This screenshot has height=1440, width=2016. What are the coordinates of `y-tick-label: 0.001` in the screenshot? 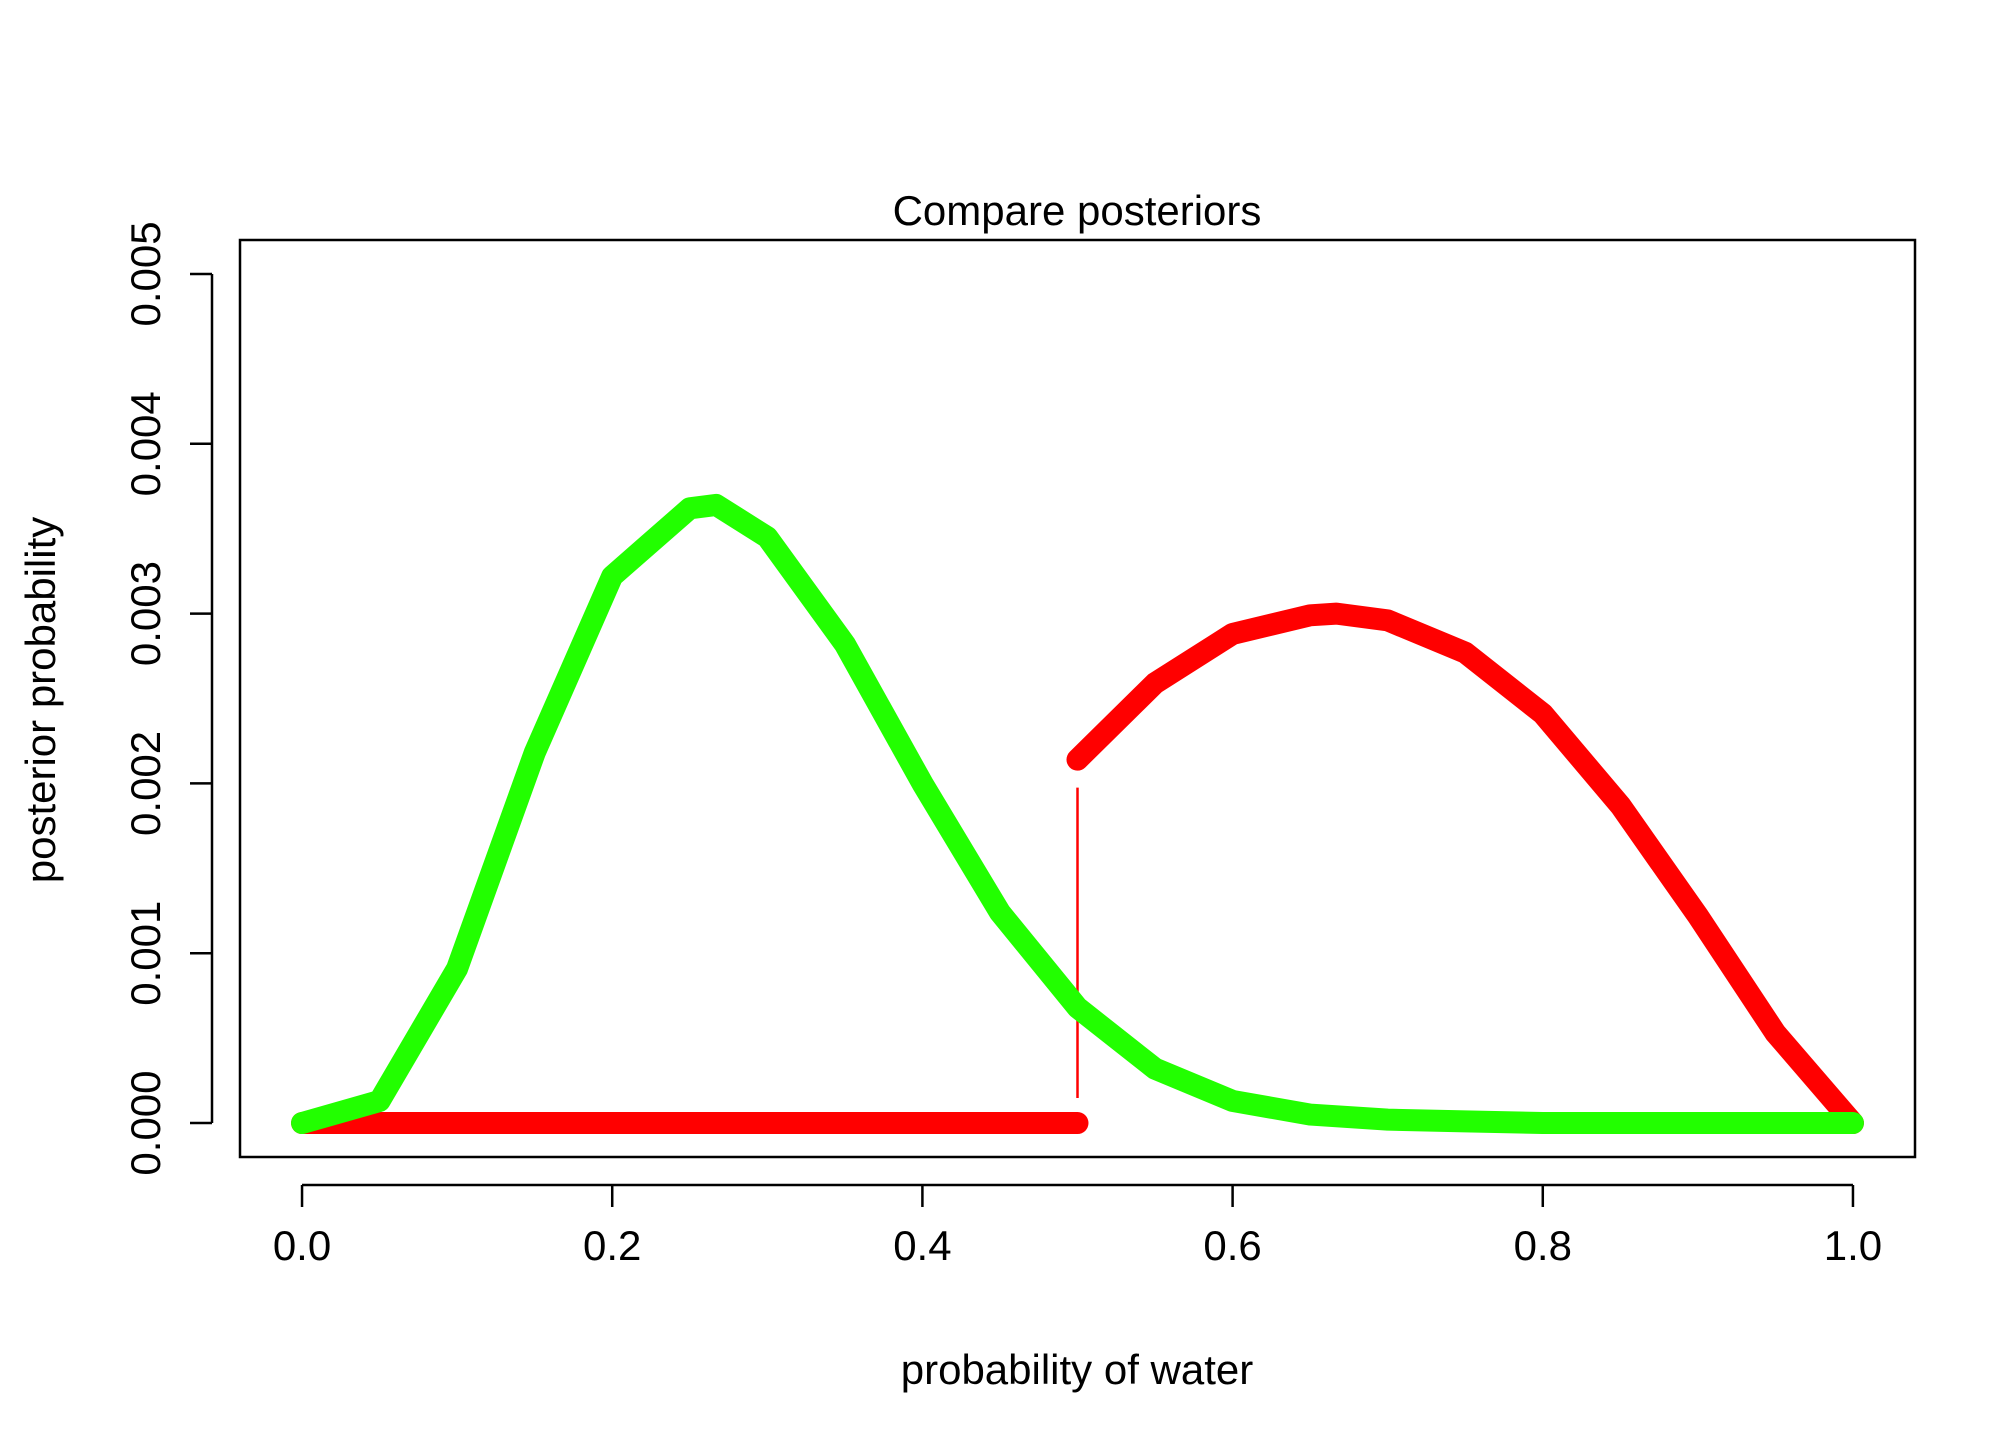 It's located at (145, 953).